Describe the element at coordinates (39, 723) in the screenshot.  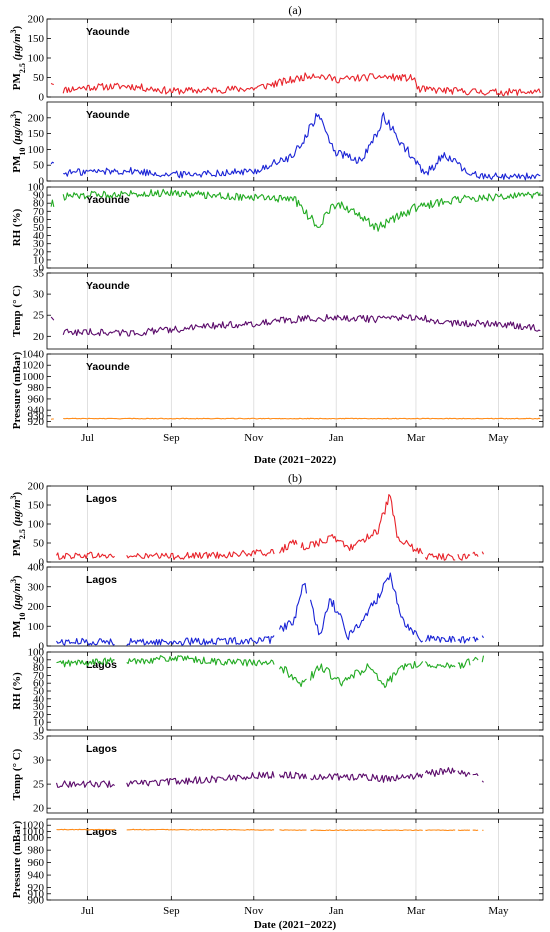
I see `y-tick-label: 10` at that location.